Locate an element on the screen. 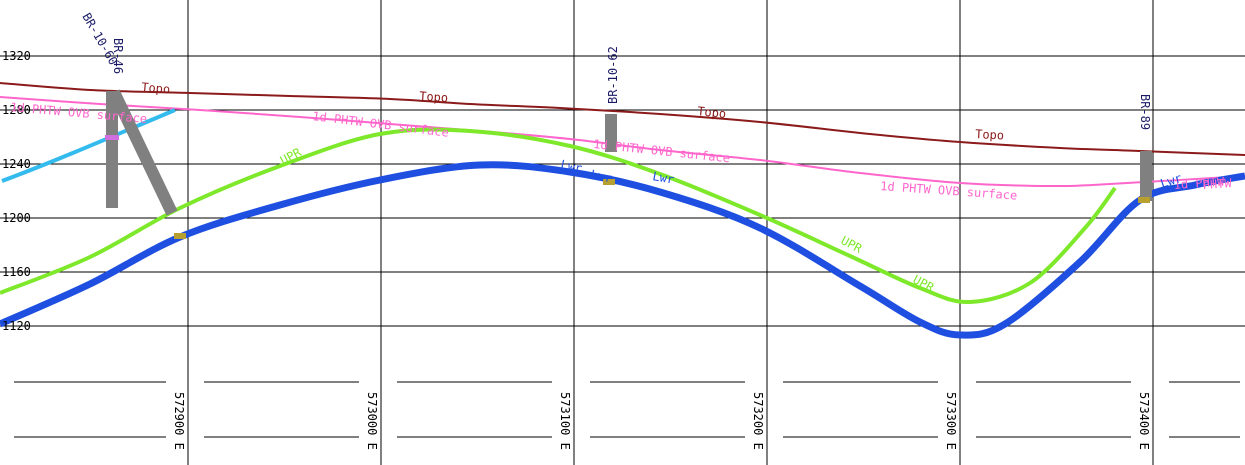 The width and height of the screenshot is (1245, 465). borehole-inclined is located at coordinates (143, 152).